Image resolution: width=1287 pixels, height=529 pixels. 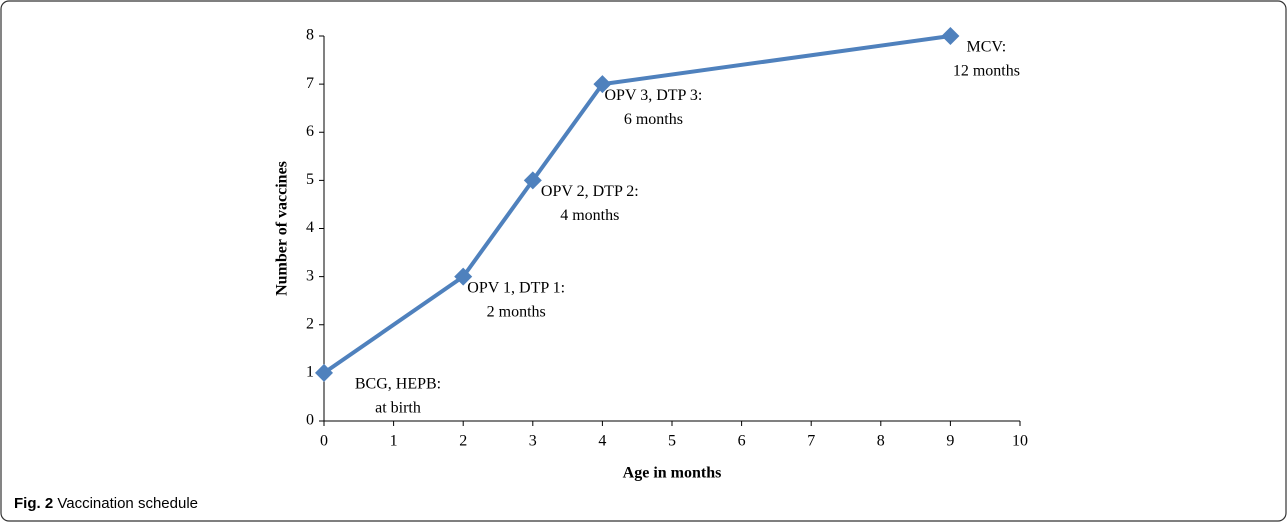 What do you see at coordinates (654, 95) in the screenshot?
I see `point-label: OPV 3, DTP 3:` at bounding box center [654, 95].